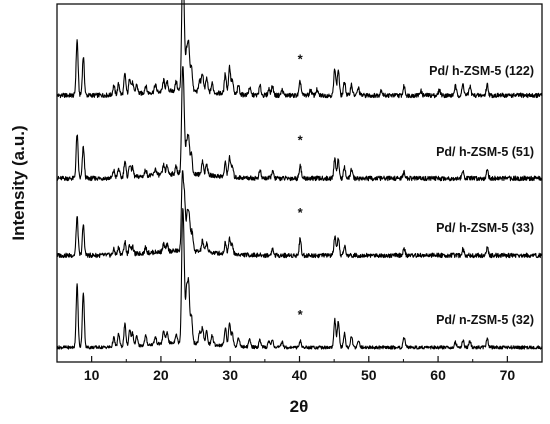  I want to click on x-tick-label: 30, so click(230, 375).